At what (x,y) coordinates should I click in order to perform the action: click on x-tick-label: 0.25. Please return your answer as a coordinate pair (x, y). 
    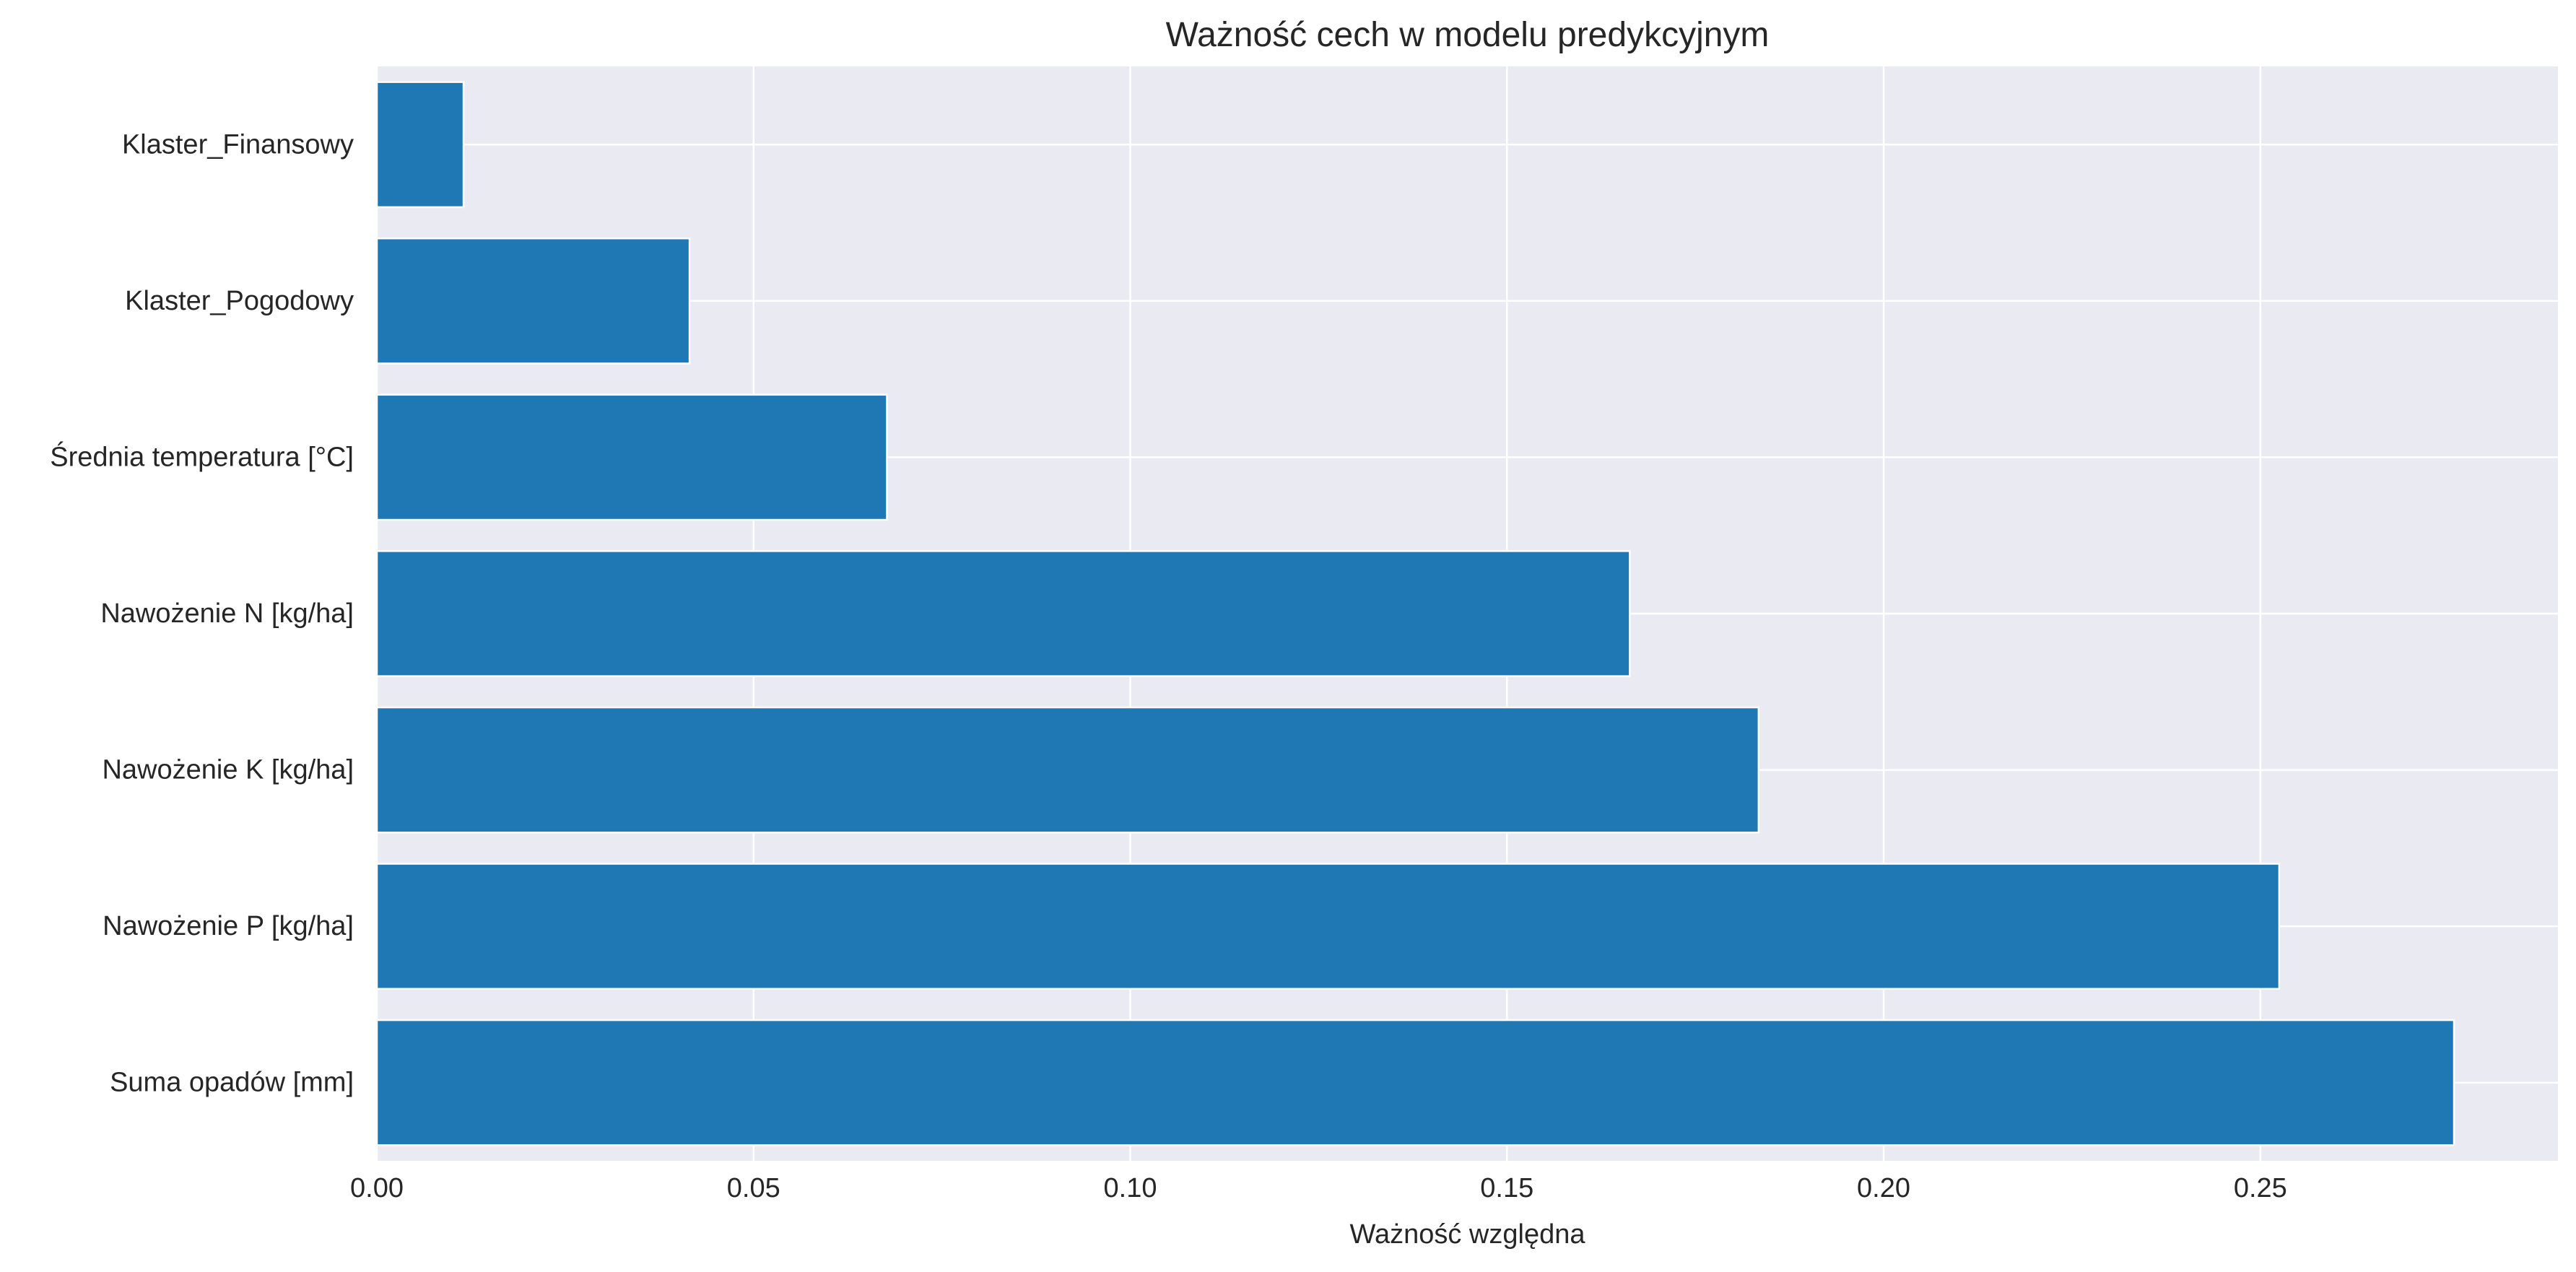
    Looking at the image, I should click on (2260, 1188).